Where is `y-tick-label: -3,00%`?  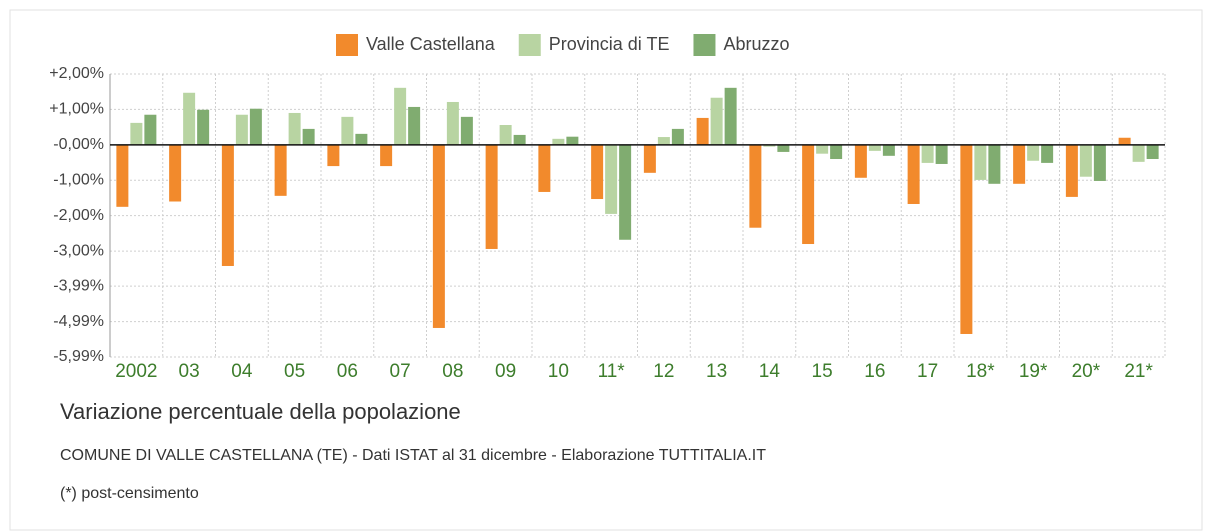 y-tick-label: -3,00% is located at coordinates (78, 250).